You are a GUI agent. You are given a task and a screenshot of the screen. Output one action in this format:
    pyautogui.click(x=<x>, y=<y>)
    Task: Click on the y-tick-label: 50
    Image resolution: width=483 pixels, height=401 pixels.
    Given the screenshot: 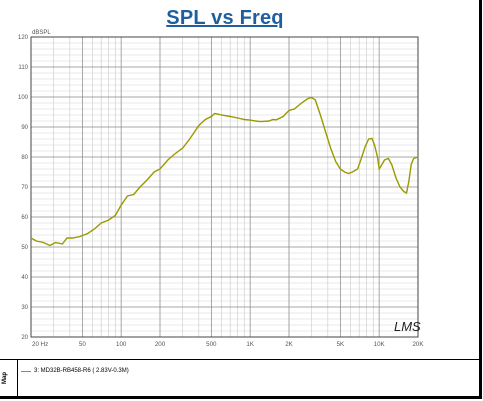 What is the action you would take?
    pyautogui.click(x=24, y=248)
    